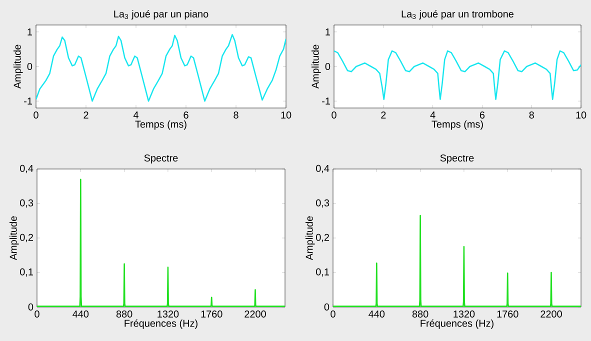 The image size is (591, 341). I want to click on chart-title: La$_{3}$ joué par un trombone, so click(458, 15).